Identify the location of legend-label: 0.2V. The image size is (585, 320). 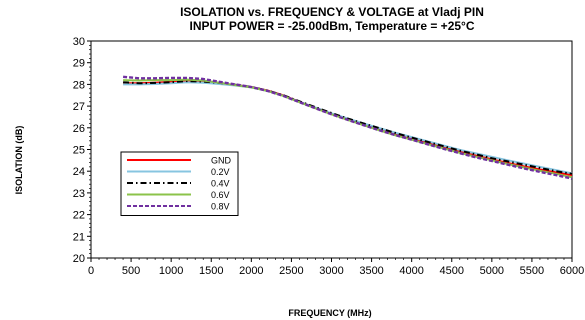
(220, 172).